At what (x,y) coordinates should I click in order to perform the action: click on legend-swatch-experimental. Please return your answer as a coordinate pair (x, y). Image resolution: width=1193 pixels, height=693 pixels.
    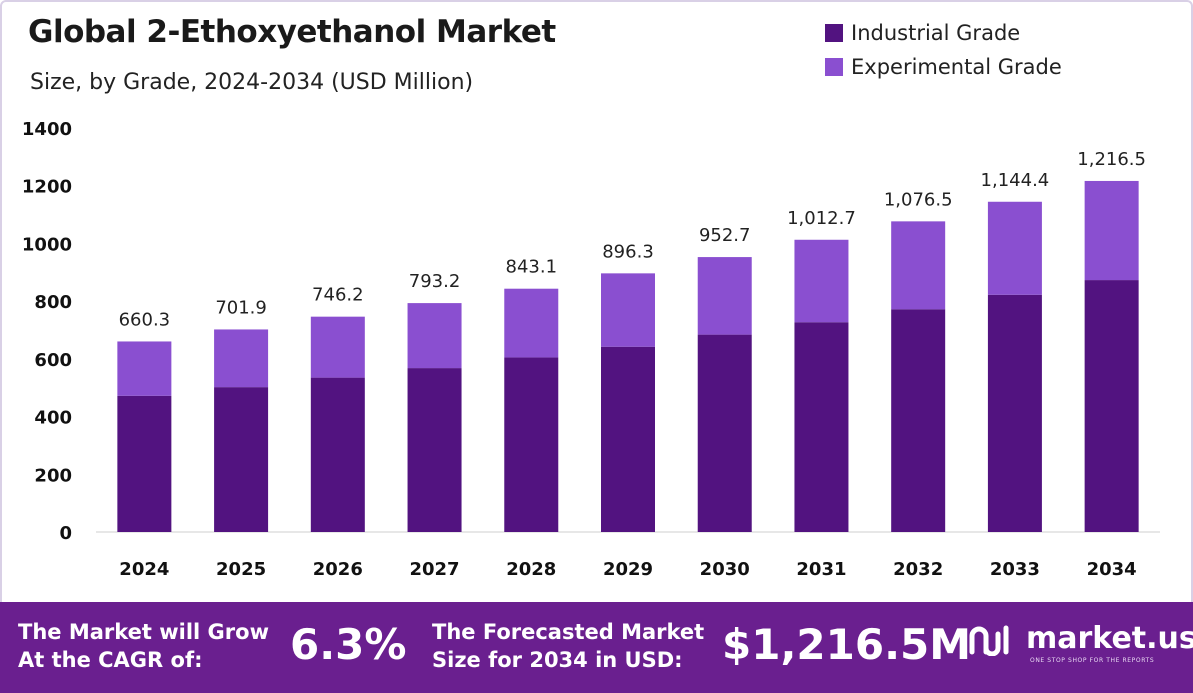
    Looking at the image, I should click on (834, 67).